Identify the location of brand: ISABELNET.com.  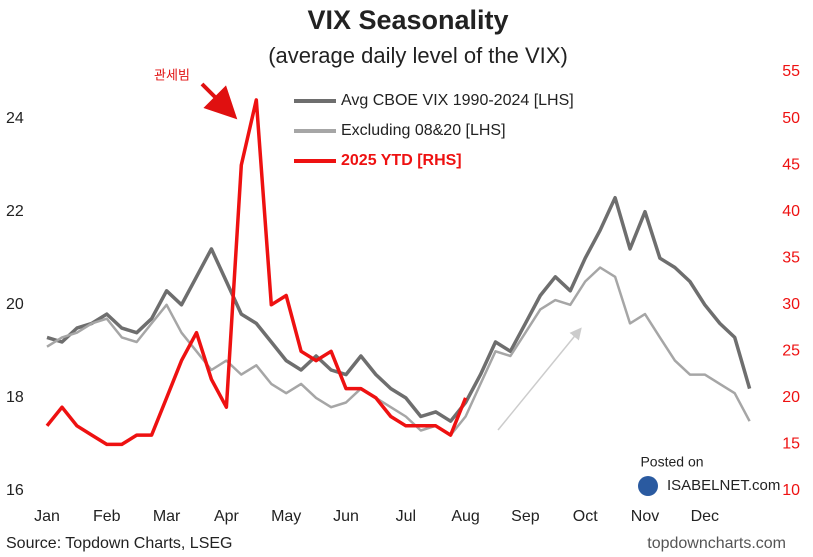
(723, 485).